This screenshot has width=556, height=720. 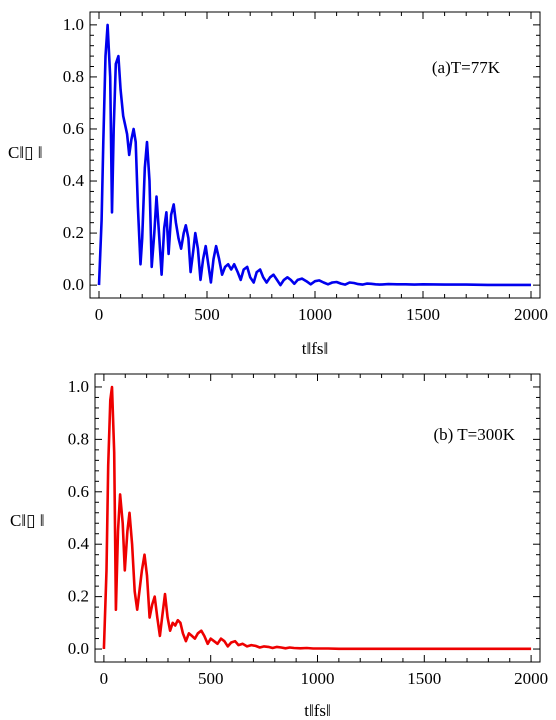 What do you see at coordinates (466, 67) in the screenshot?
I see `panel-annotation: (a)T=77K` at bounding box center [466, 67].